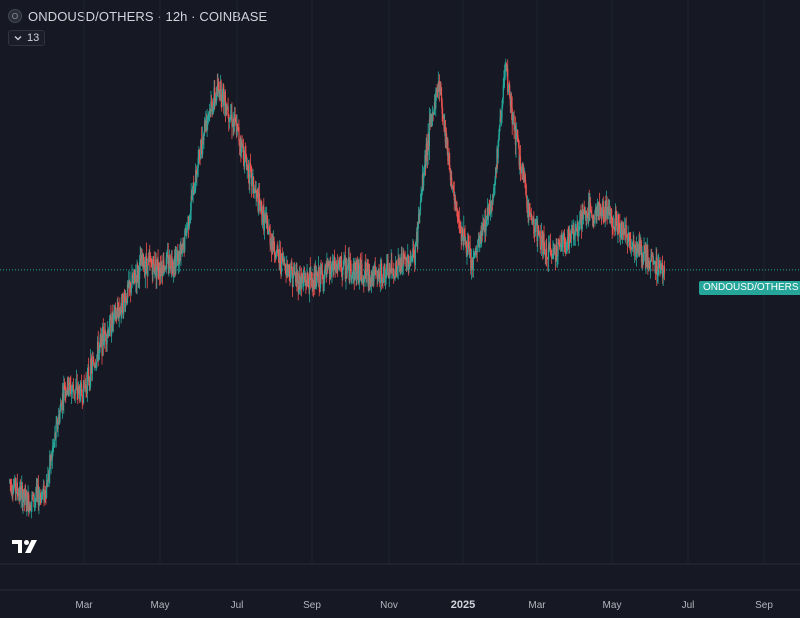 The height and width of the screenshot is (618, 800). Describe the element at coordinates (15, 16) in the screenshot. I see `symbol-badge-icon: O` at that location.